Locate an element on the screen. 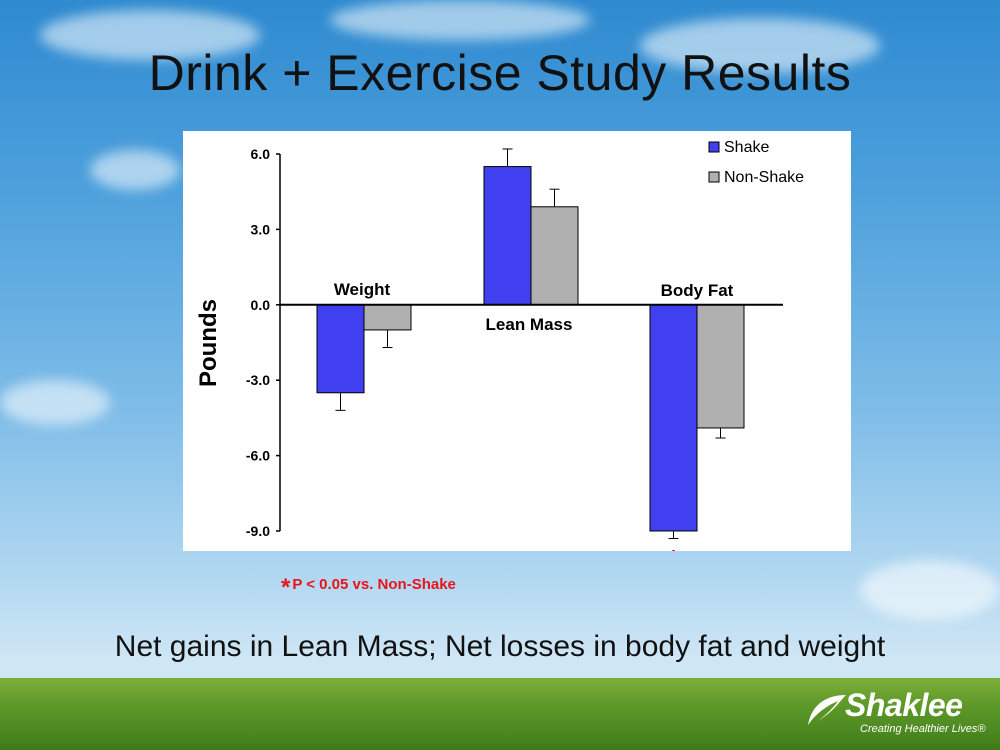 The height and width of the screenshot is (750, 1000). y-tick-label: 0.0 is located at coordinates (261, 305).